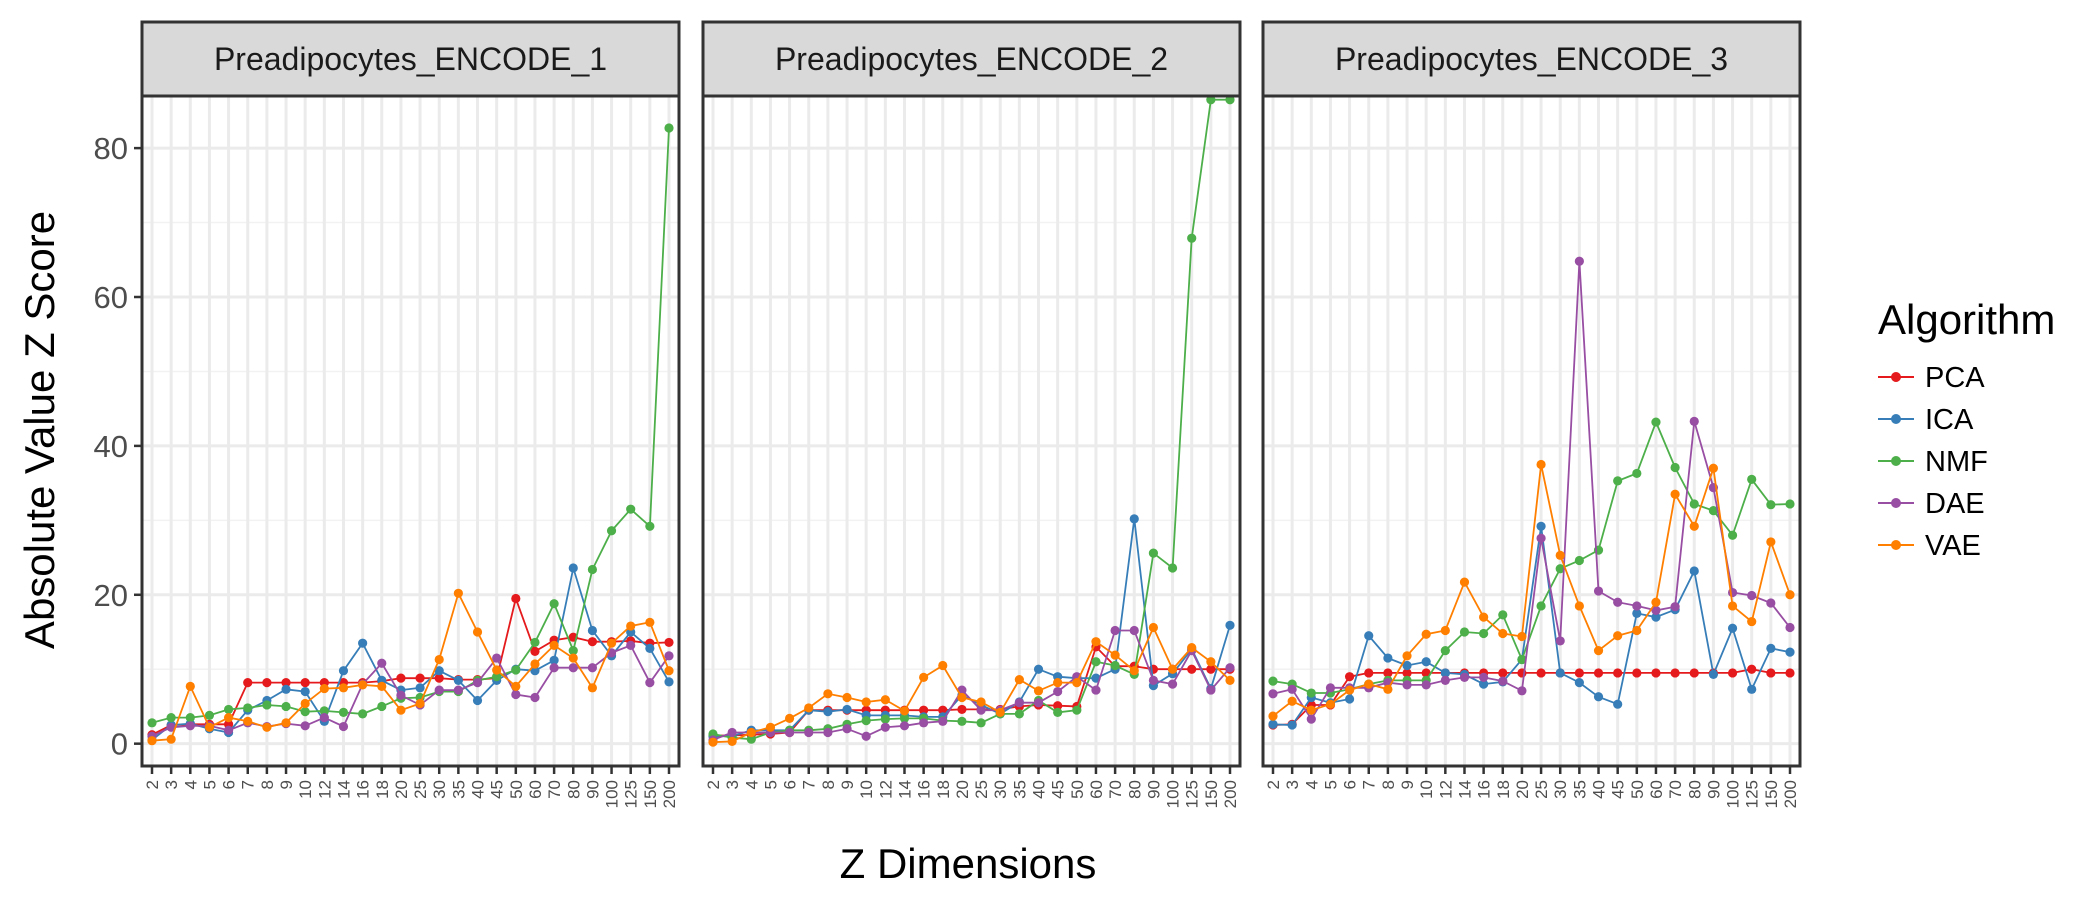 The image size is (2100, 905). Describe the element at coordinates (111, 148) in the screenshot. I see `y-tick-label: 80` at that location.